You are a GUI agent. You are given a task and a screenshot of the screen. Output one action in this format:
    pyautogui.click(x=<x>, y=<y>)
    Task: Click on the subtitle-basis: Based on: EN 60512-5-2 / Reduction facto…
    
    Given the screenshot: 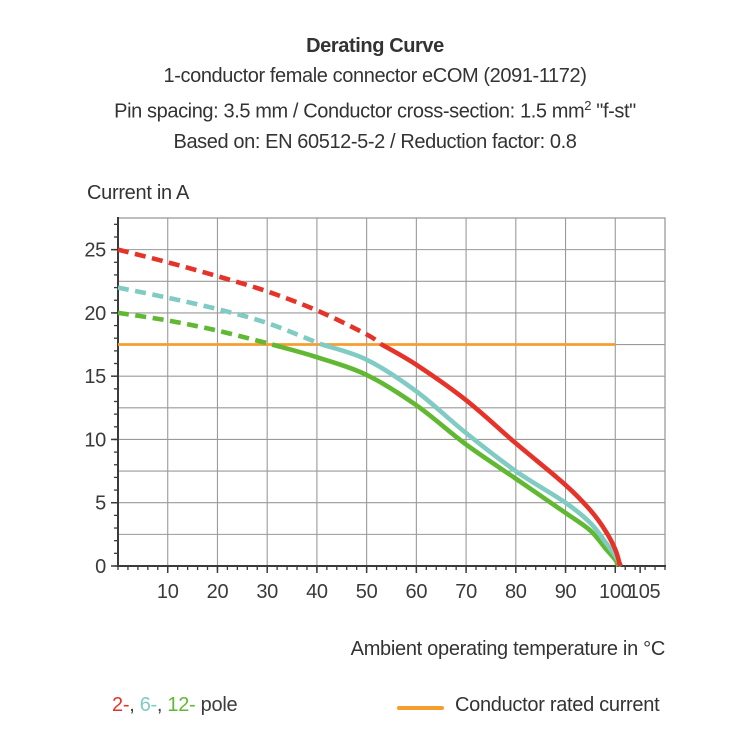 What is the action you would take?
    pyautogui.click(x=375, y=141)
    